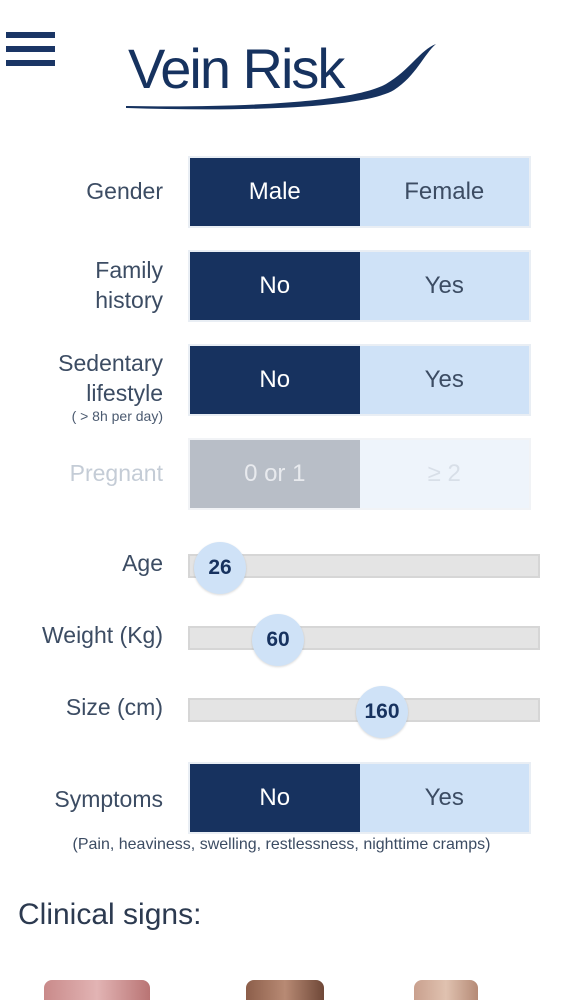  Describe the element at coordinates (114, 707) in the screenshot. I see `size-label: Size (cm)` at that location.